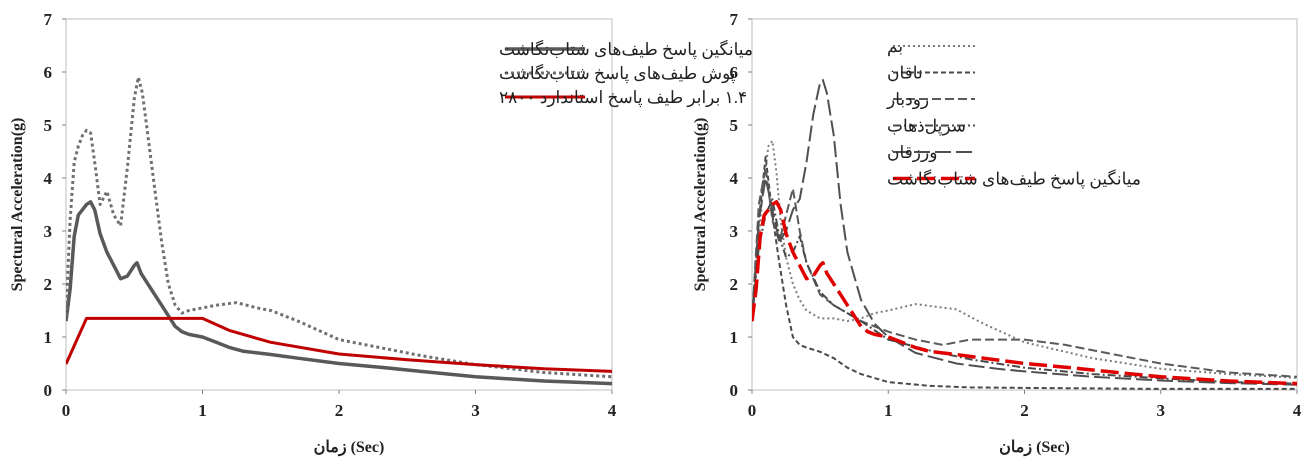  I want to click on legend-label: بم, so click(895, 47).